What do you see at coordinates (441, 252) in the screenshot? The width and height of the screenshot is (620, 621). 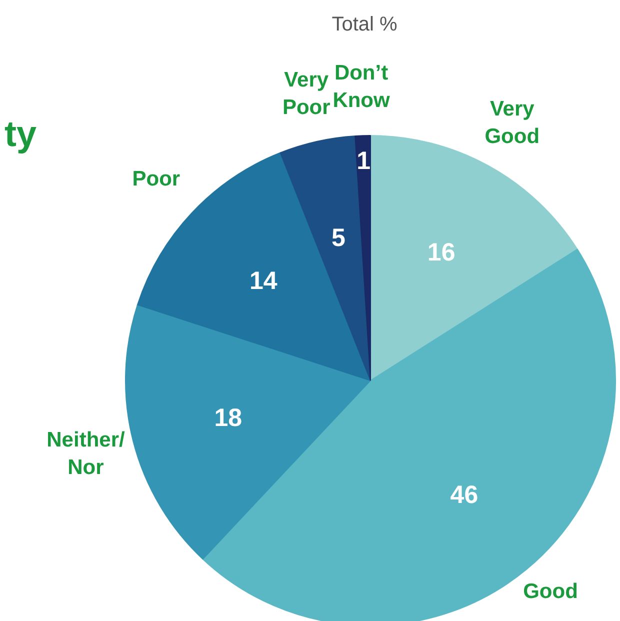 I see `data-label: 16` at bounding box center [441, 252].